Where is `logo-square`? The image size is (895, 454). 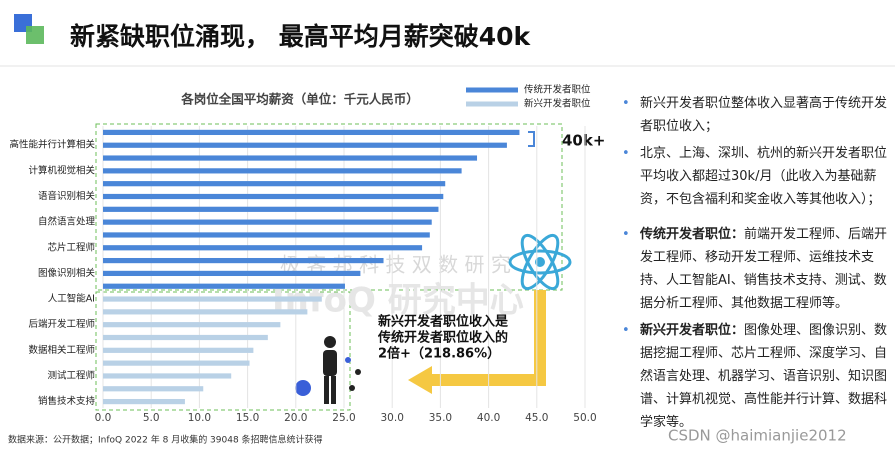
logo-square is located at coordinates (35, 35).